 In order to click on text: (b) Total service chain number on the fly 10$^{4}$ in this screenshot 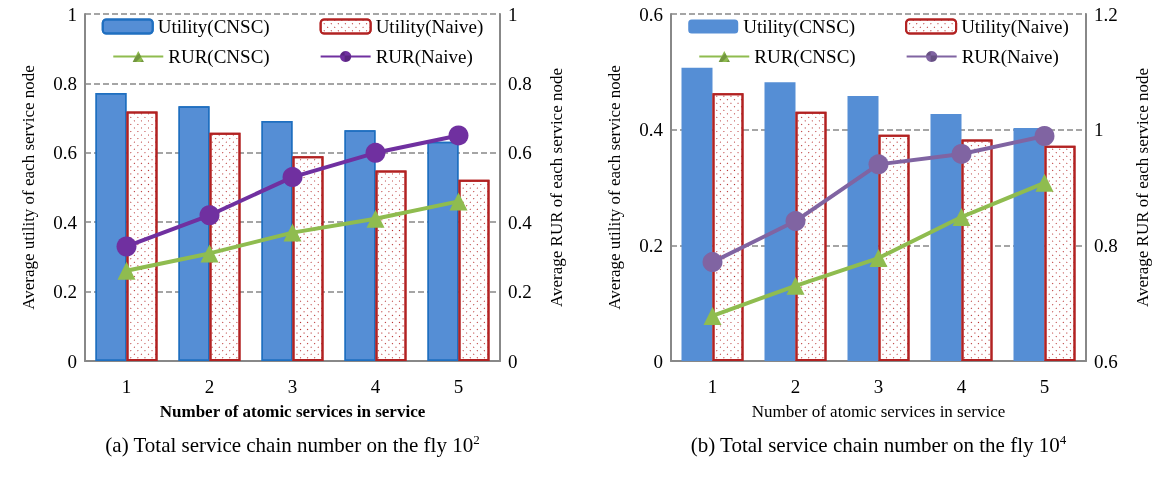, I will do `click(878, 445)`.